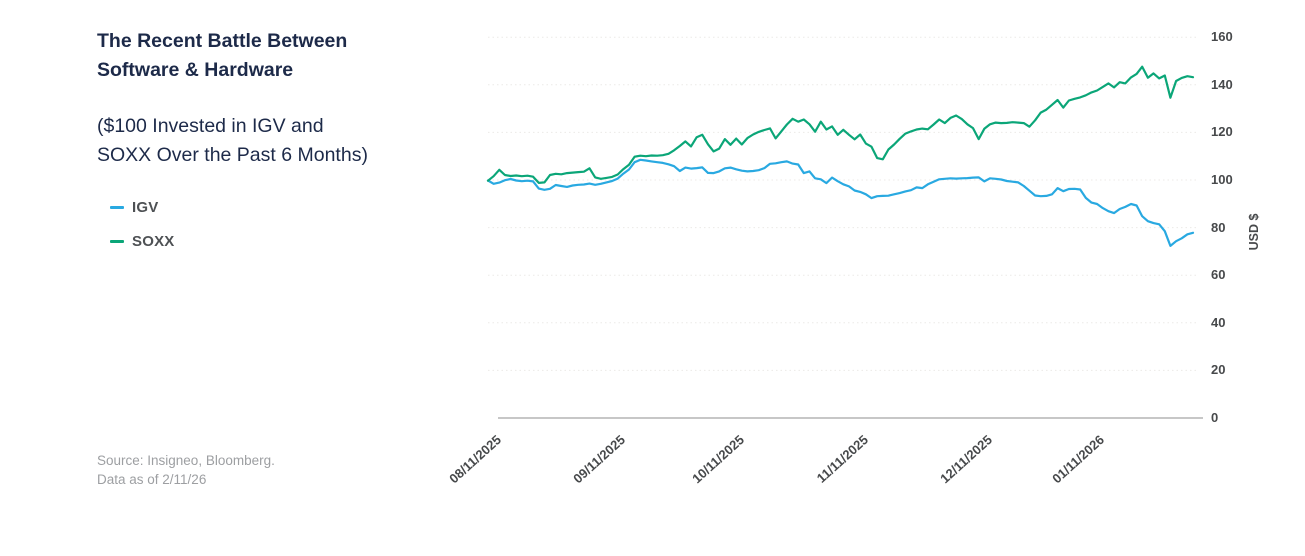 The width and height of the screenshot is (1305, 556). I want to click on y-tick-label-0: 0, so click(1215, 417).